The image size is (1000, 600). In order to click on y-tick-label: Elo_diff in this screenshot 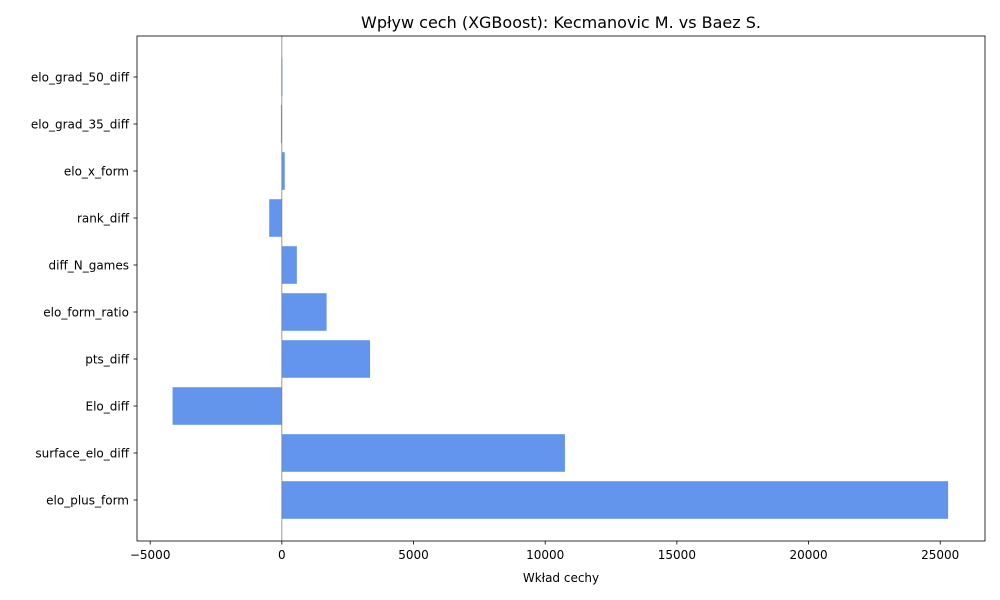, I will do `click(108, 406)`.